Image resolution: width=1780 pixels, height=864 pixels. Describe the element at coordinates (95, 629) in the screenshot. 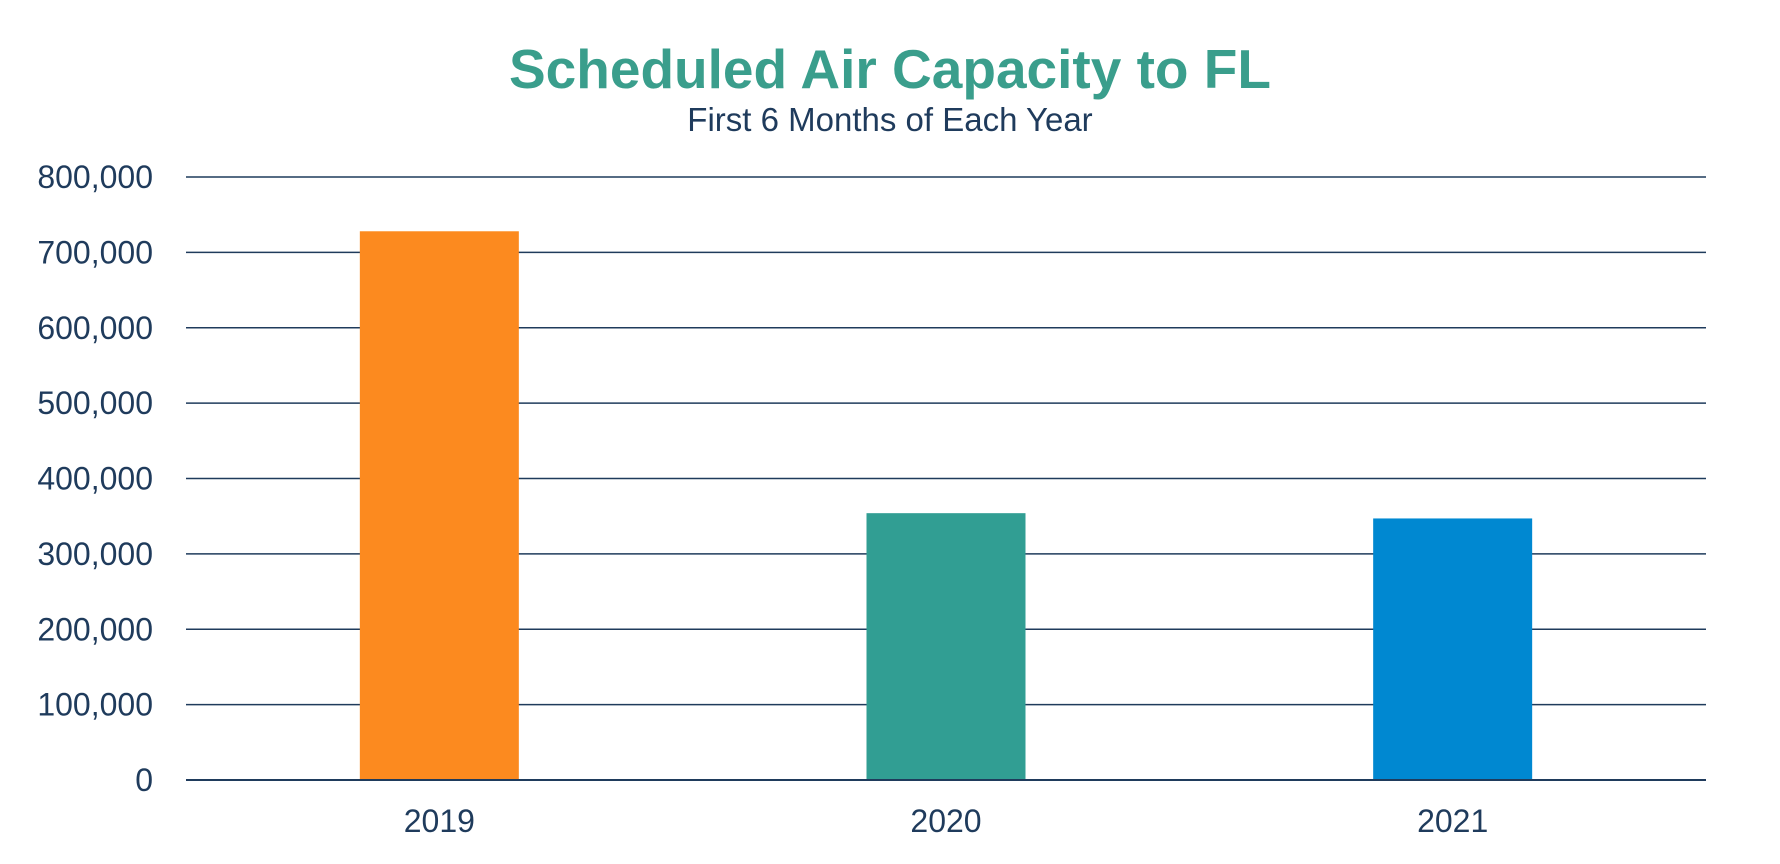

I see `y-tick-label: 200,000` at that location.